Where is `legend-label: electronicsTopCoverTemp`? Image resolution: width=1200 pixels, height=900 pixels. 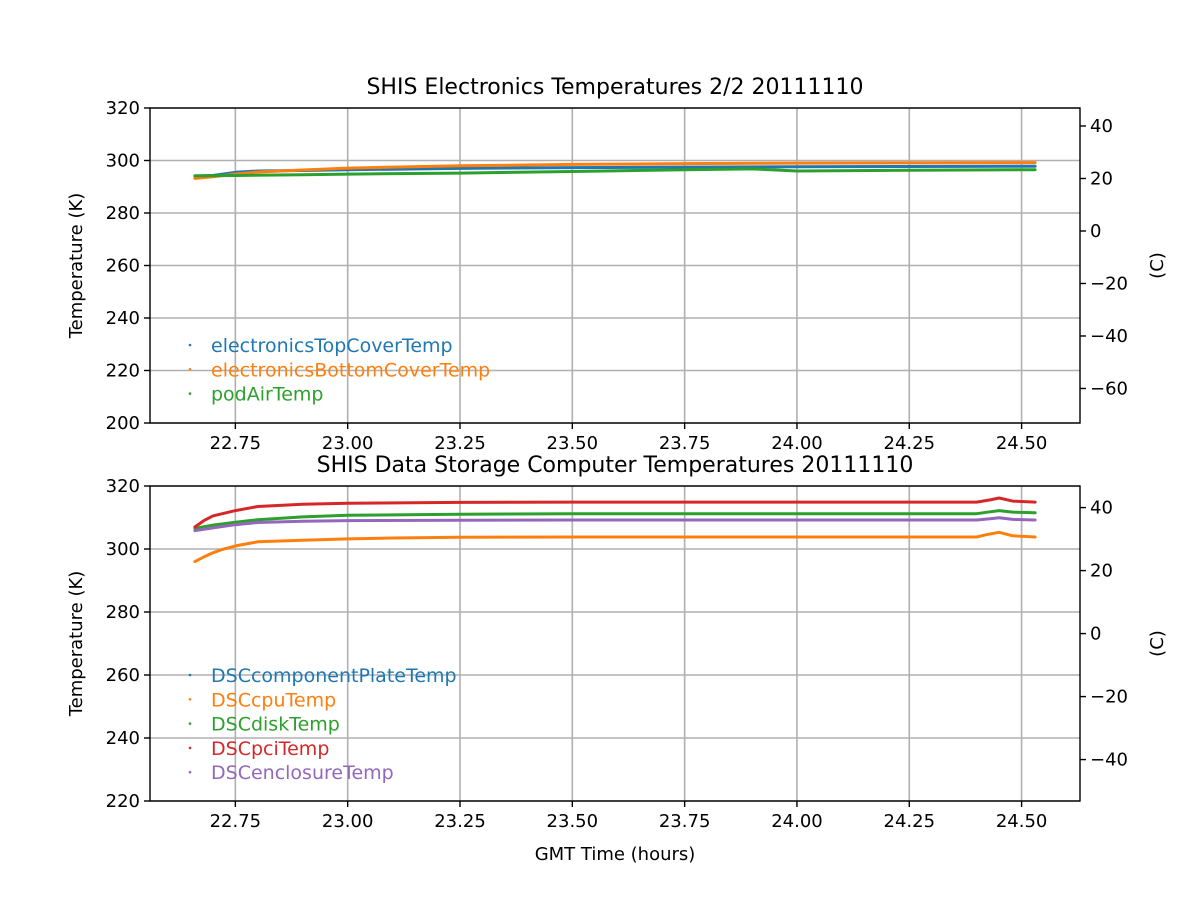
legend-label: electronicsTopCoverTemp is located at coordinates (332, 346).